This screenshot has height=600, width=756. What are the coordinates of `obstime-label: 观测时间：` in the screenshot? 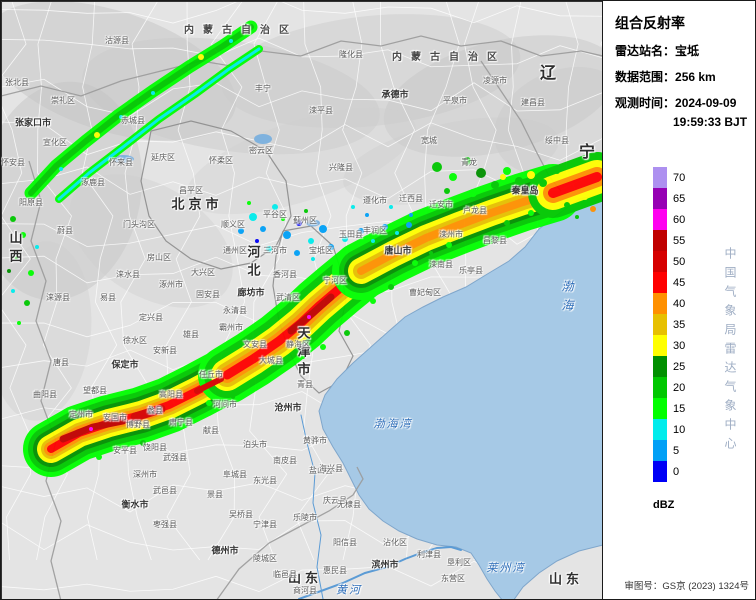 It's located at (645, 103).